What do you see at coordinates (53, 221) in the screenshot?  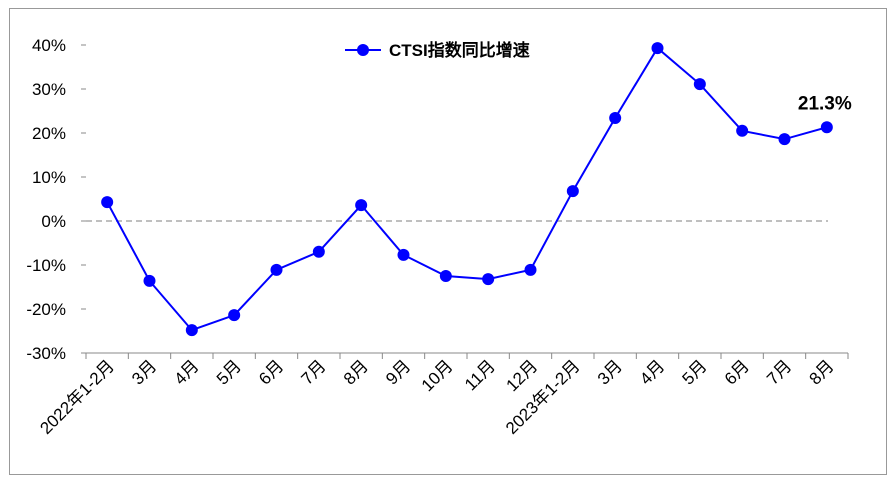 I see `y-tick-label: 0%` at bounding box center [53, 221].